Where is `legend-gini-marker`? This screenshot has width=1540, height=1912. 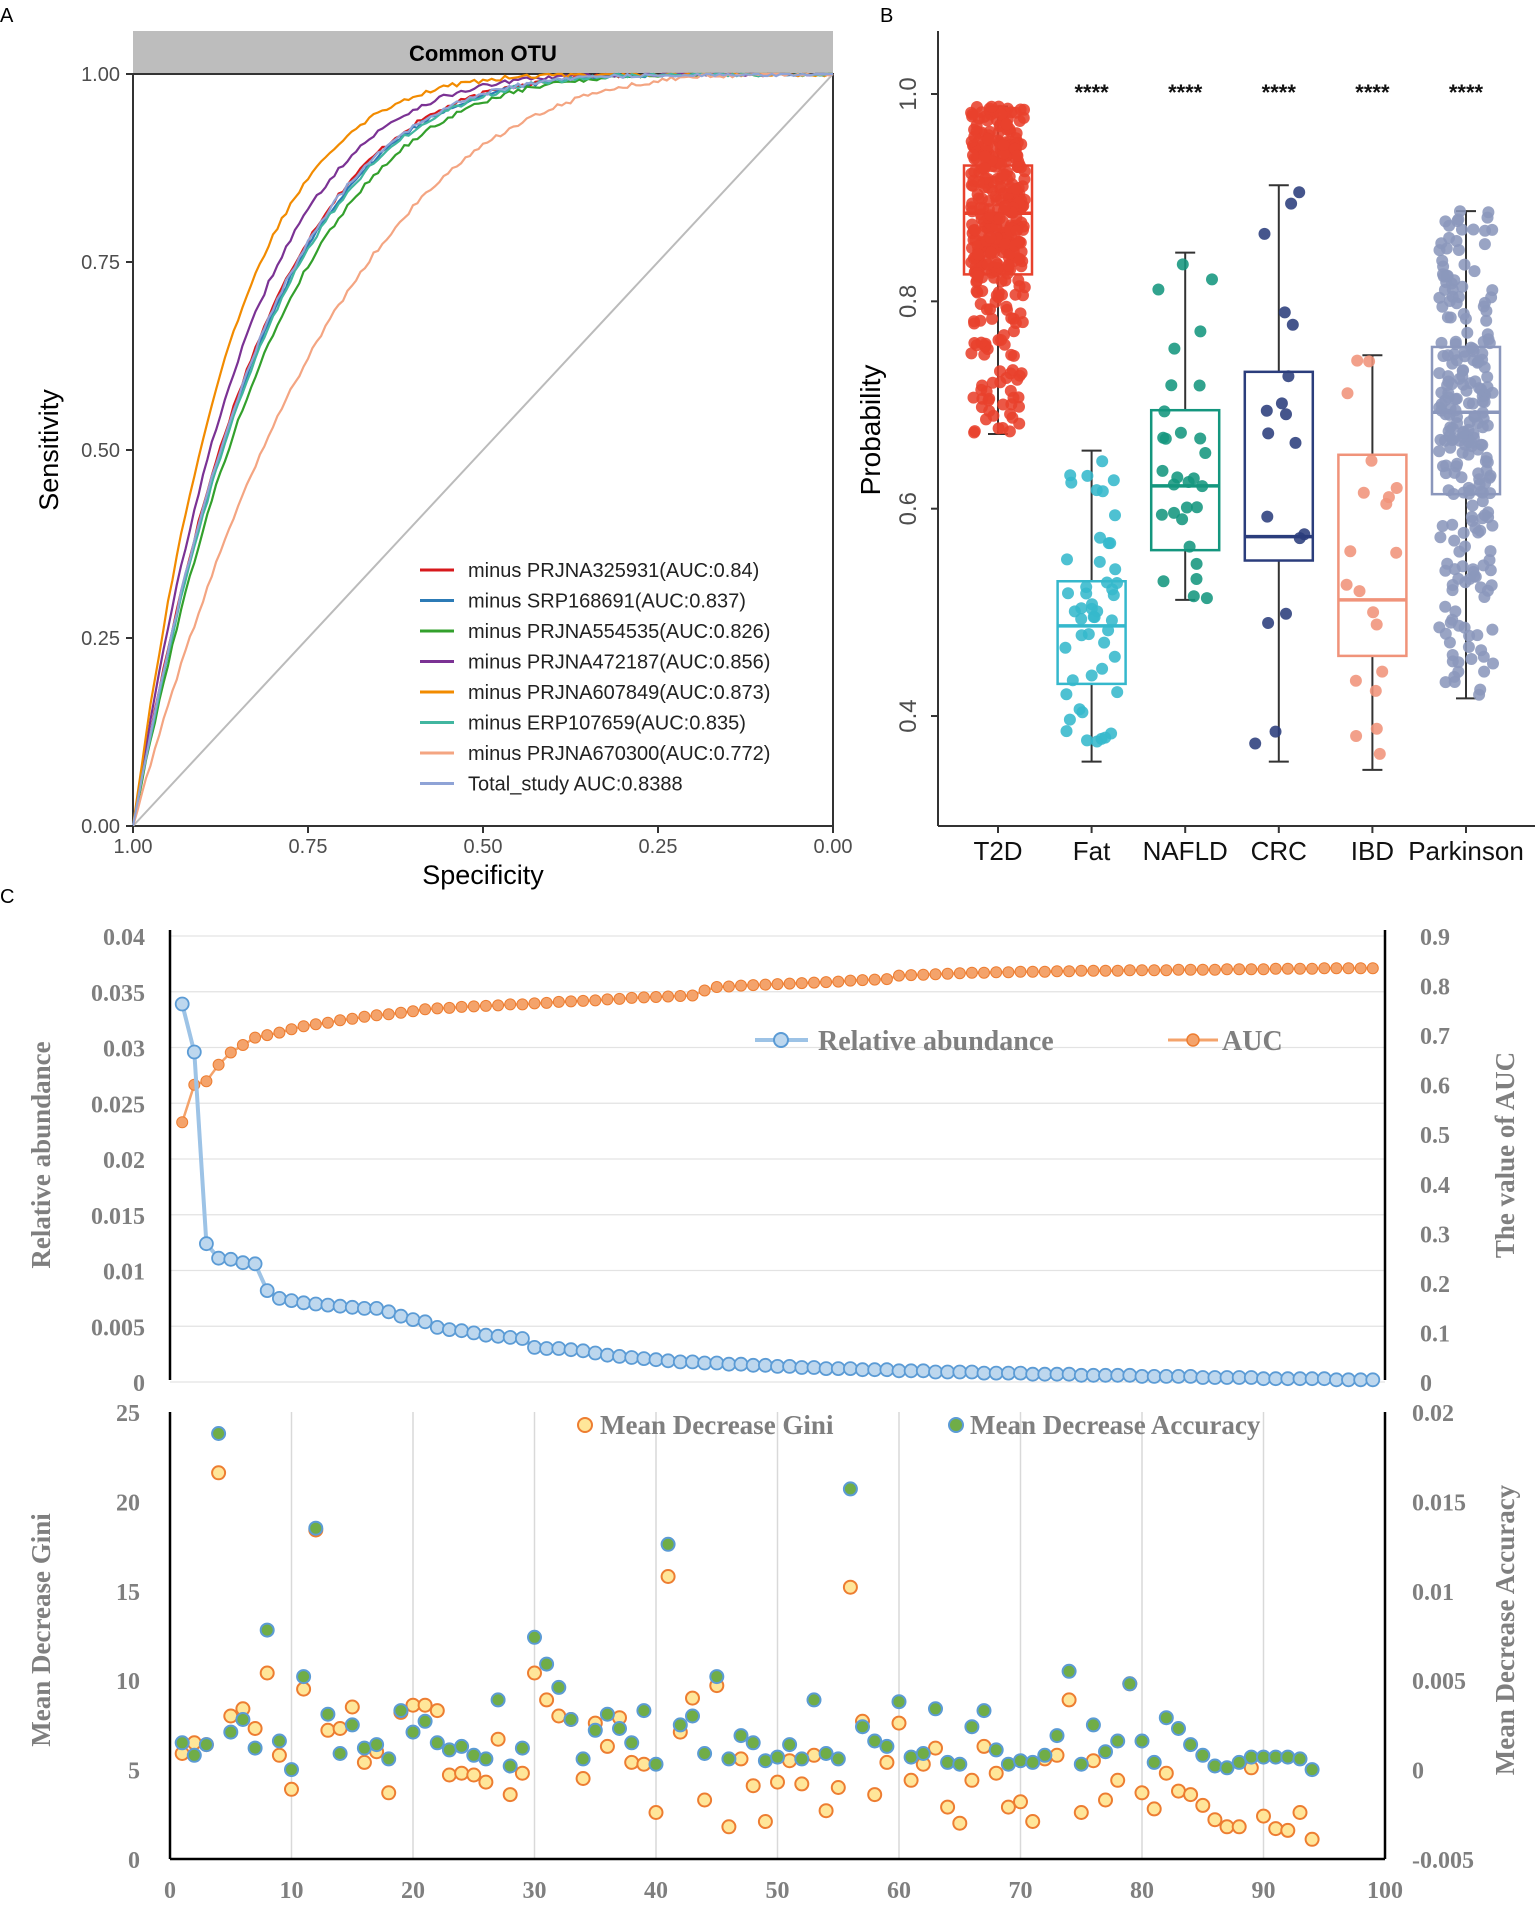 legend-gini-marker is located at coordinates (585, 1425).